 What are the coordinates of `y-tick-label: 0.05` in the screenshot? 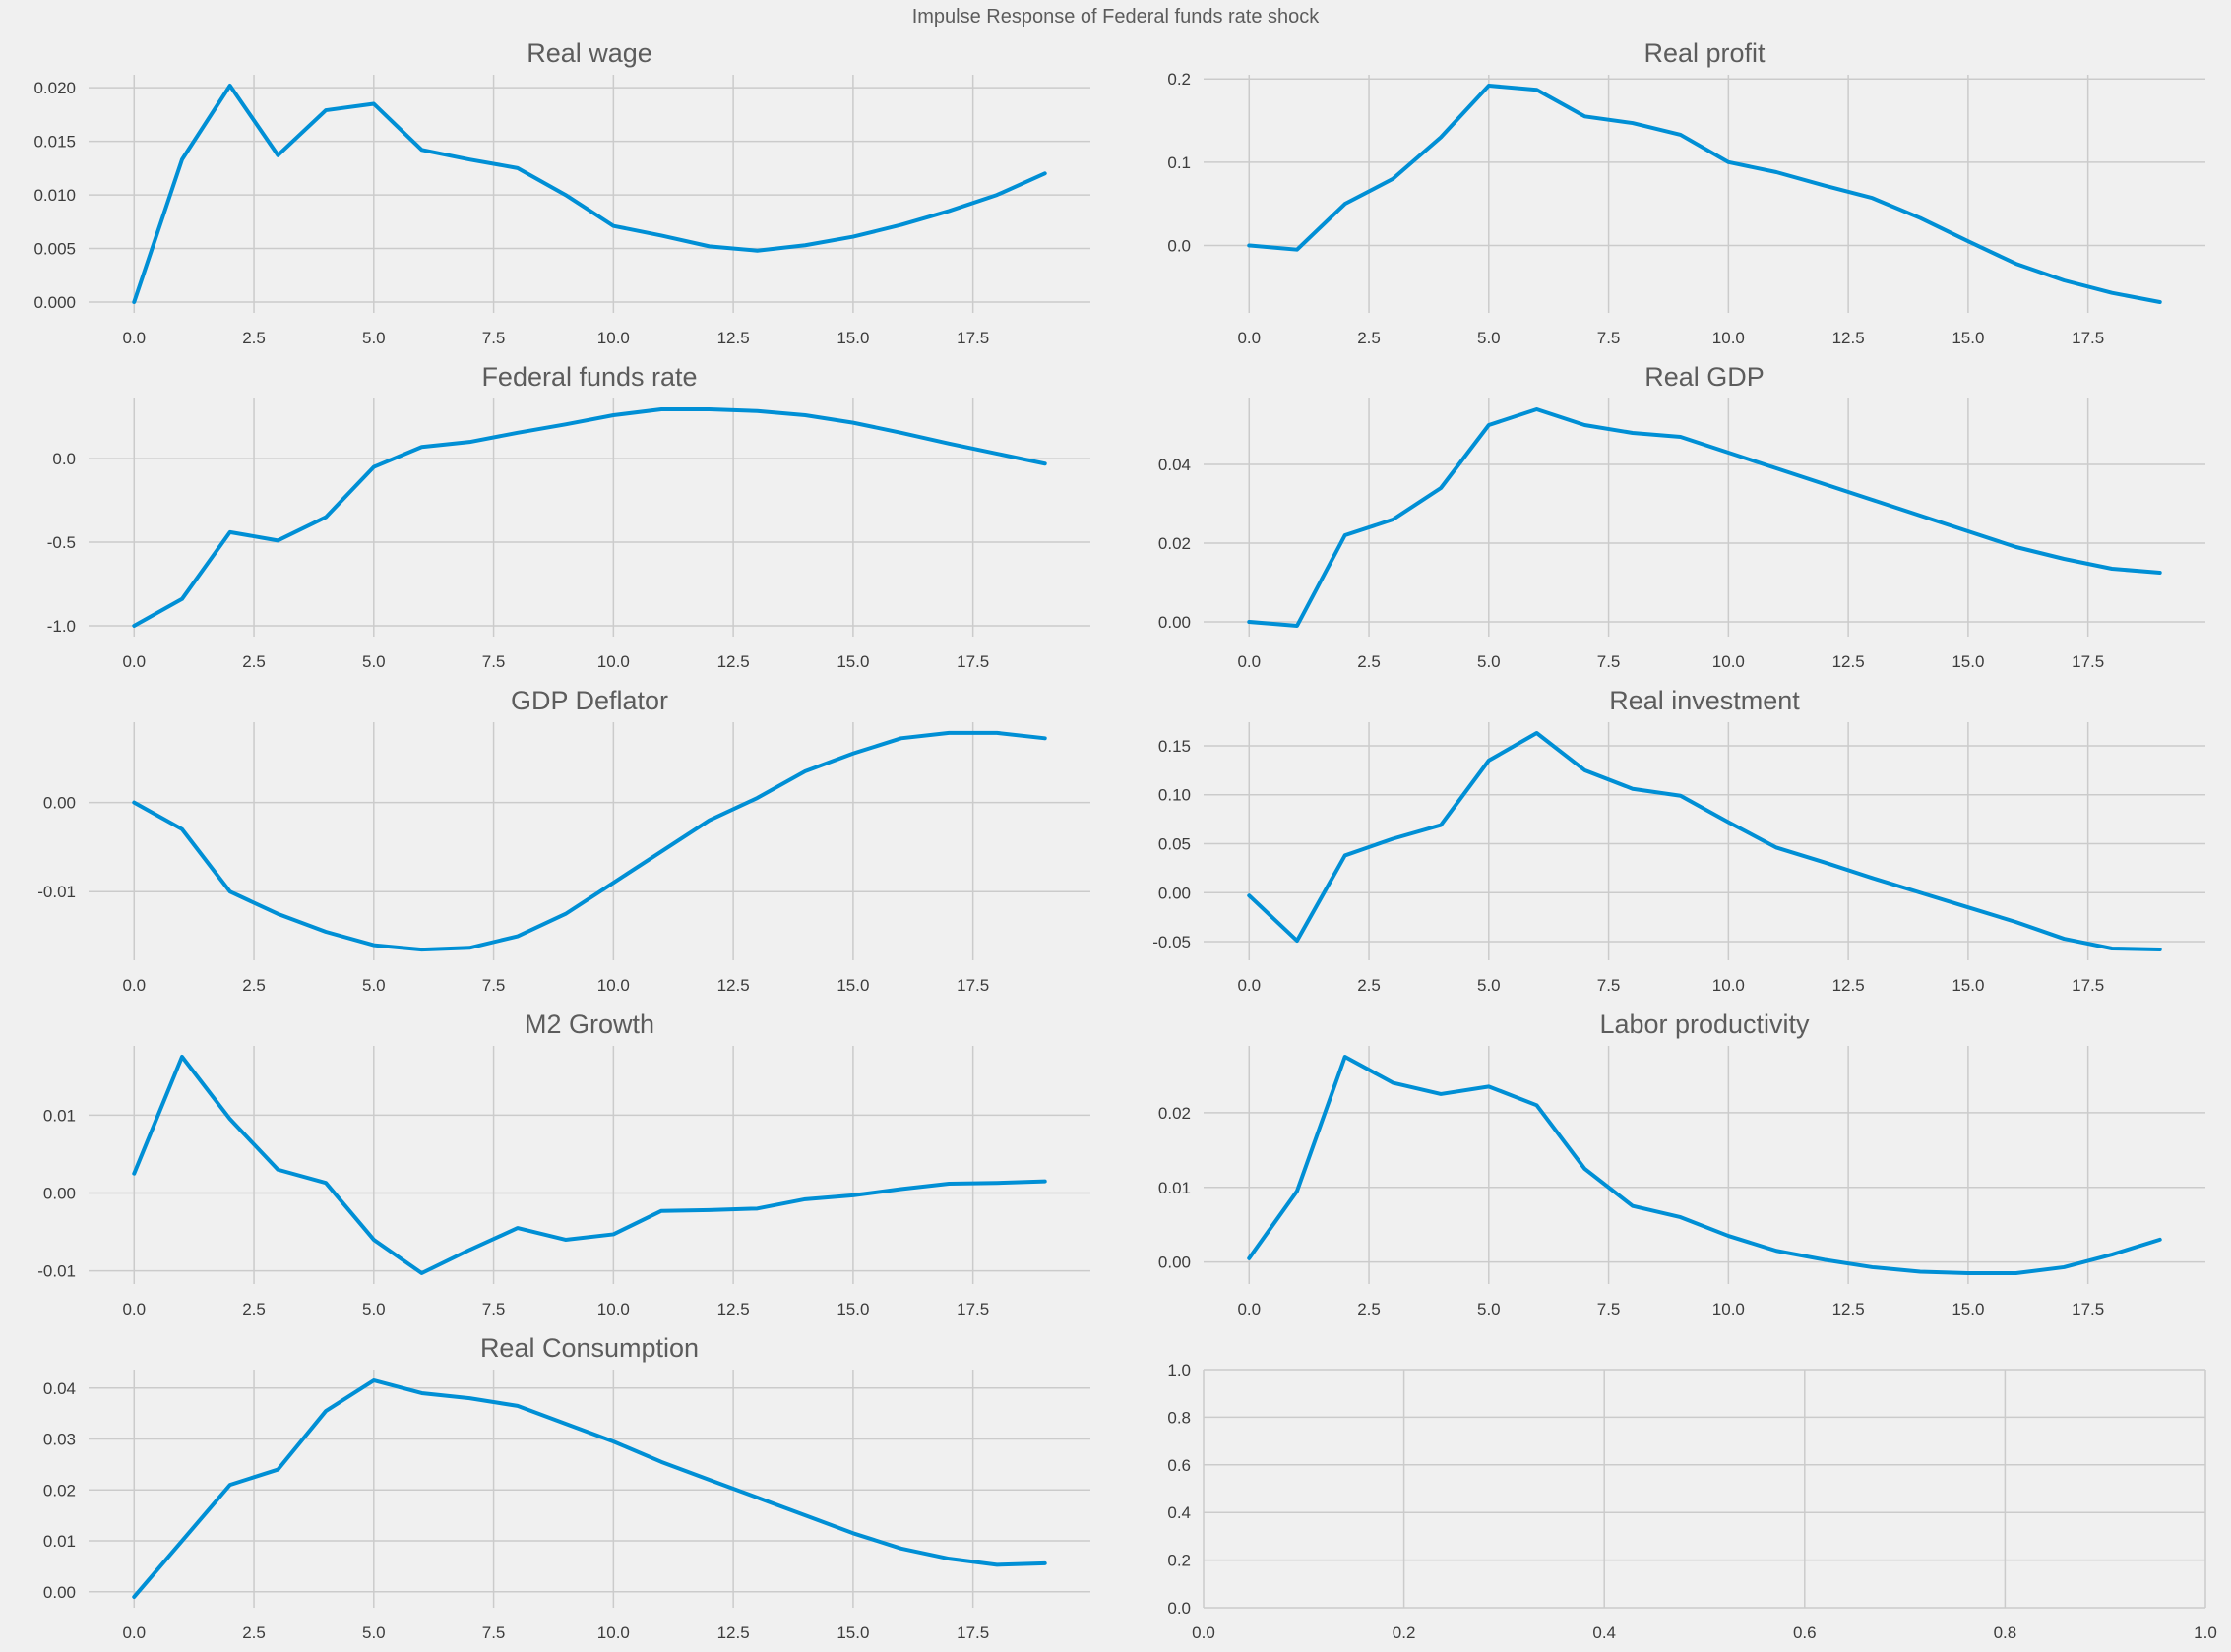 It's located at (1174, 843).